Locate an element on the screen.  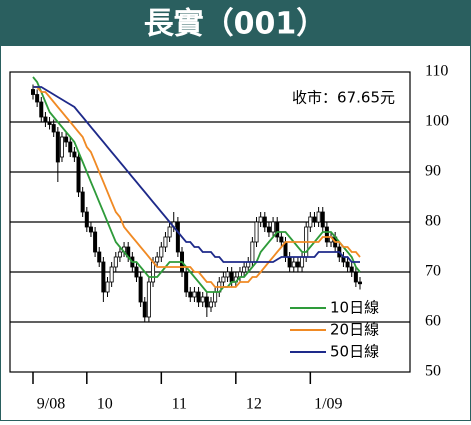
legend-label: 50日線 is located at coordinates (354, 352).